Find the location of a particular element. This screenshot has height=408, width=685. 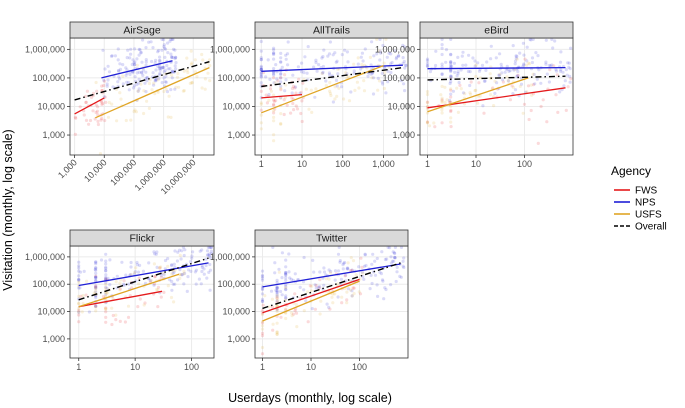

scatter-points is located at coordinates (333, 90).